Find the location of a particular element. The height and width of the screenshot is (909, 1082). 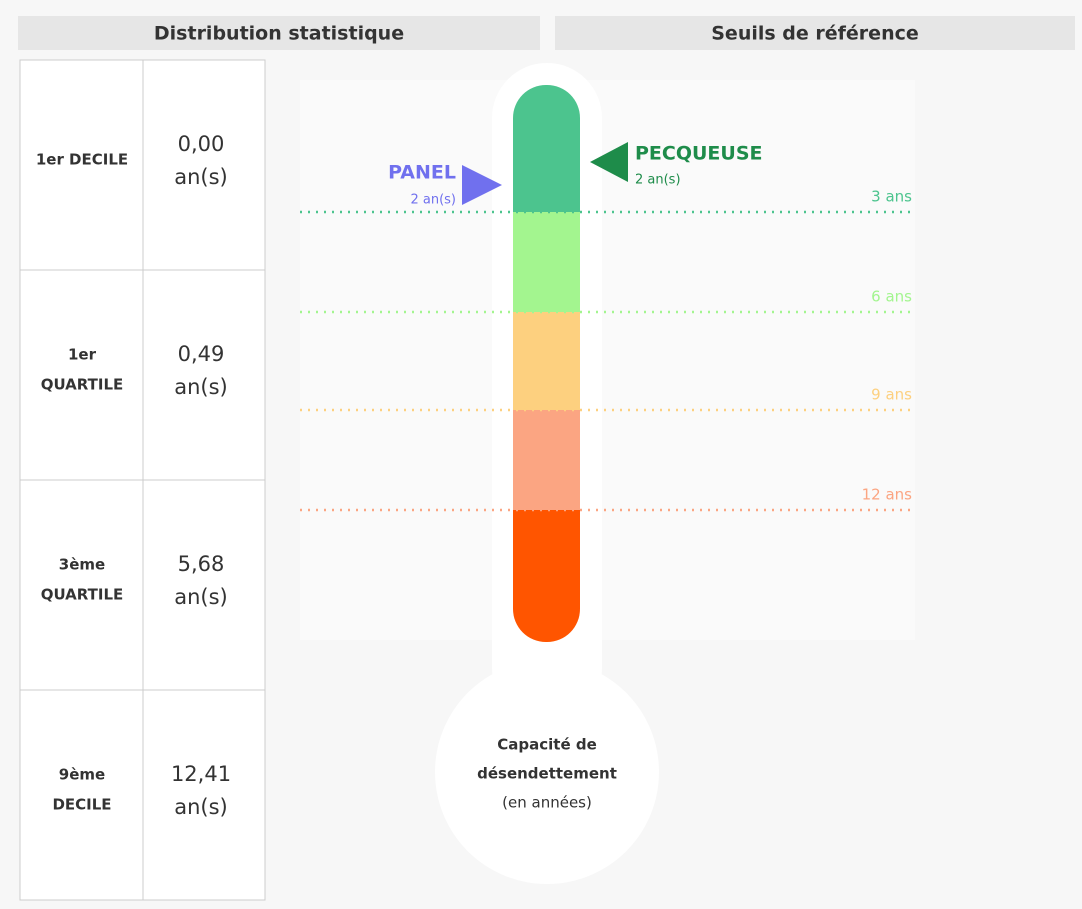

header-title: Seuils de référence is located at coordinates (815, 34).